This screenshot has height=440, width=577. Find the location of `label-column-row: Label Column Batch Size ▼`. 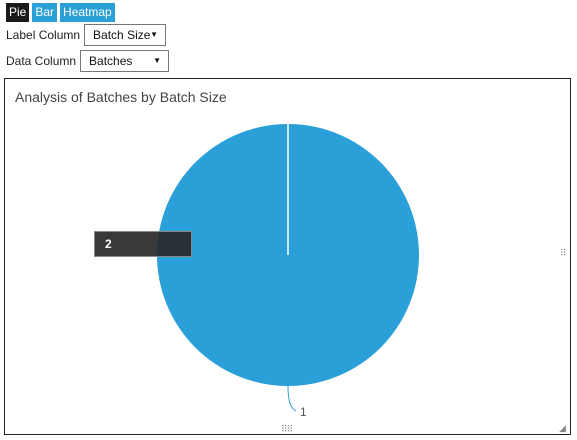

label-column-row: Label Column Batch Size ▼ is located at coordinates (86, 35).